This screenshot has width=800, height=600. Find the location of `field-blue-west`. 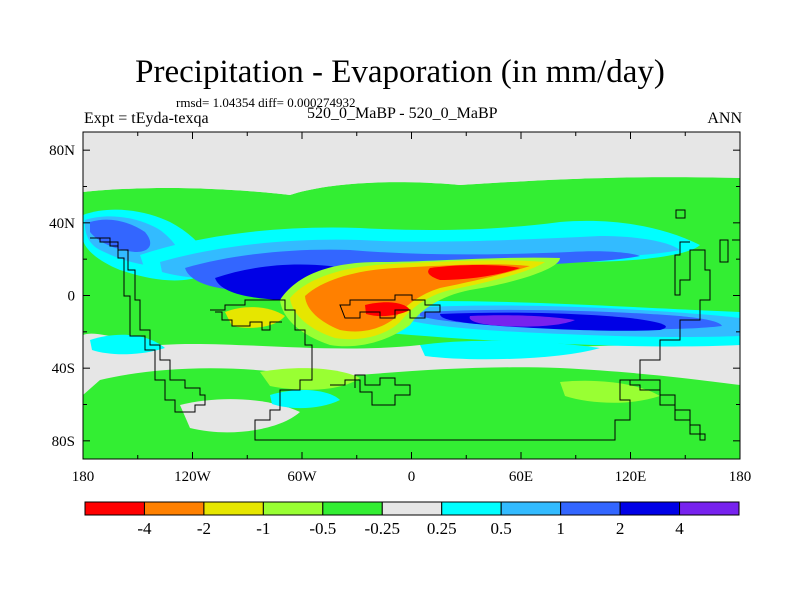

field-blue-west is located at coordinates (120, 235).